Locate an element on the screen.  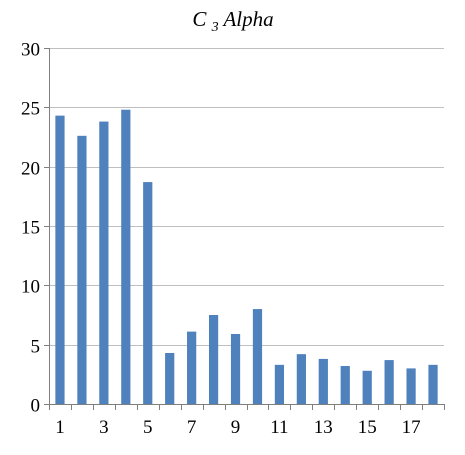
chart-title-rest: Alpha is located at coordinates (247, 19).